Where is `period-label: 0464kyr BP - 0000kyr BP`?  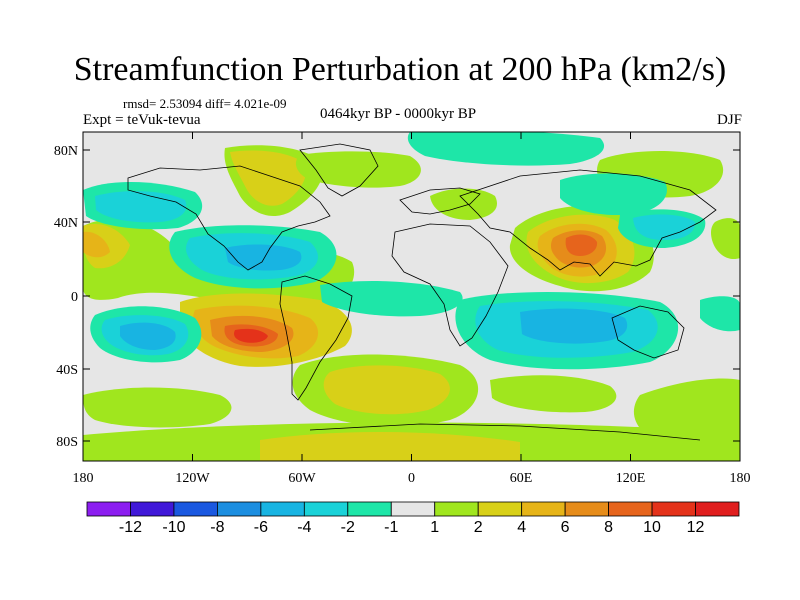 period-label: 0464kyr BP - 0000kyr BP is located at coordinates (398, 114).